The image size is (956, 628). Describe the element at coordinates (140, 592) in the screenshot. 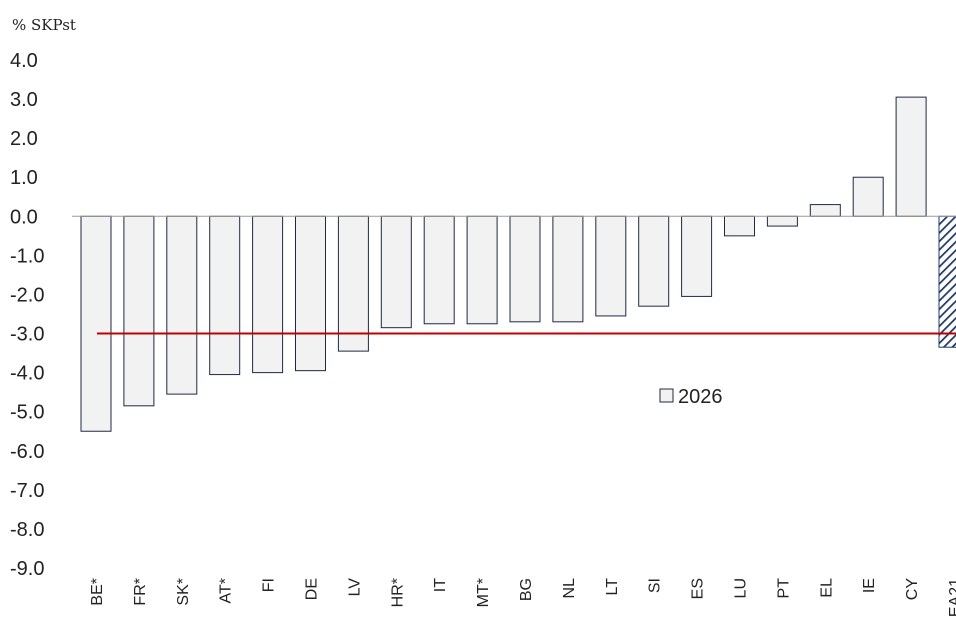

I see `x-tick-label: FR*` at that location.